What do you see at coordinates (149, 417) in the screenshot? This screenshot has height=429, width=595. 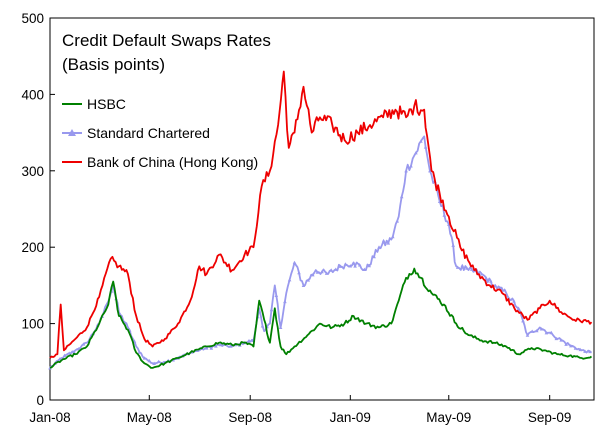 I see `x-tick-label: May-08` at bounding box center [149, 417].